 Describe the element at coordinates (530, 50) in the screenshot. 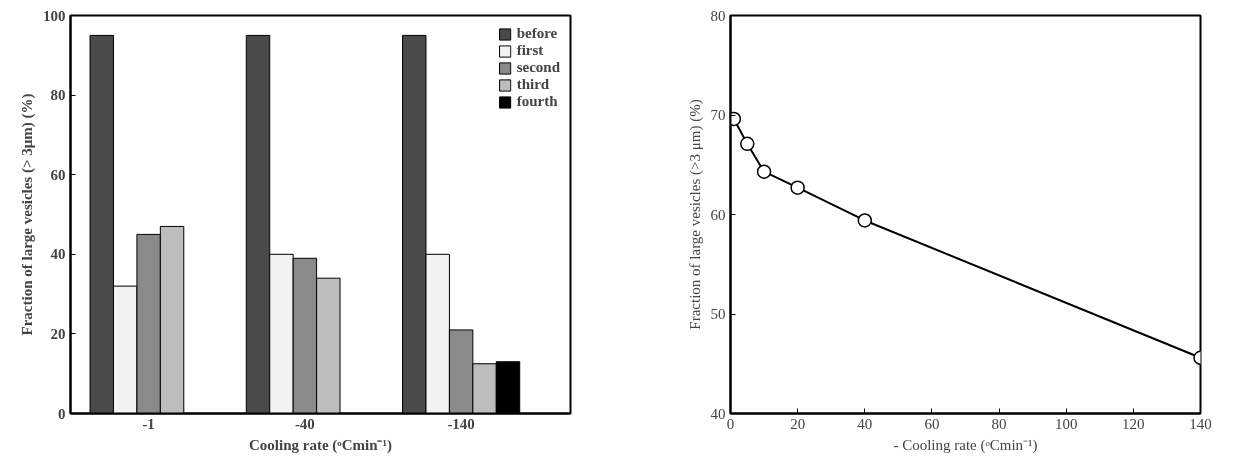

I see `legend-label: first` at that location.